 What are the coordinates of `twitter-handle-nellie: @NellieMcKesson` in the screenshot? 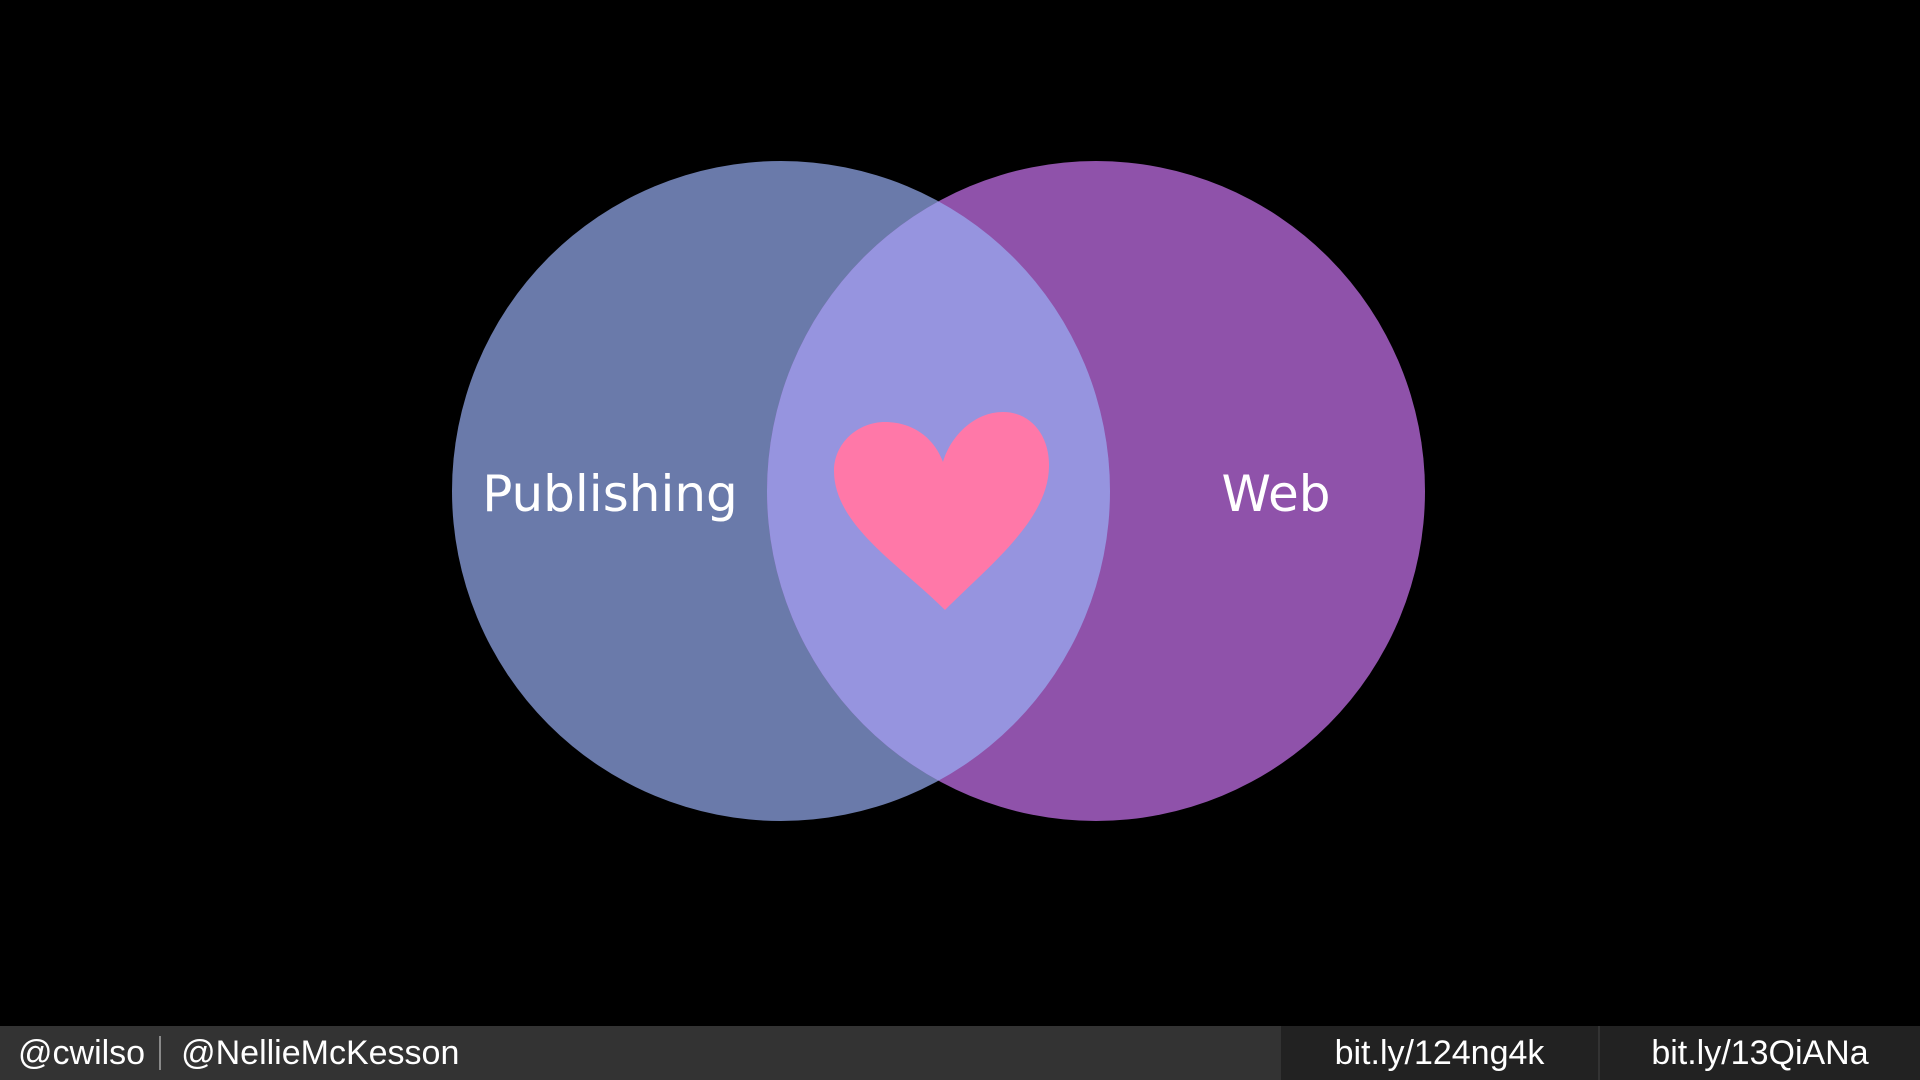 It's located at (320, 1052).